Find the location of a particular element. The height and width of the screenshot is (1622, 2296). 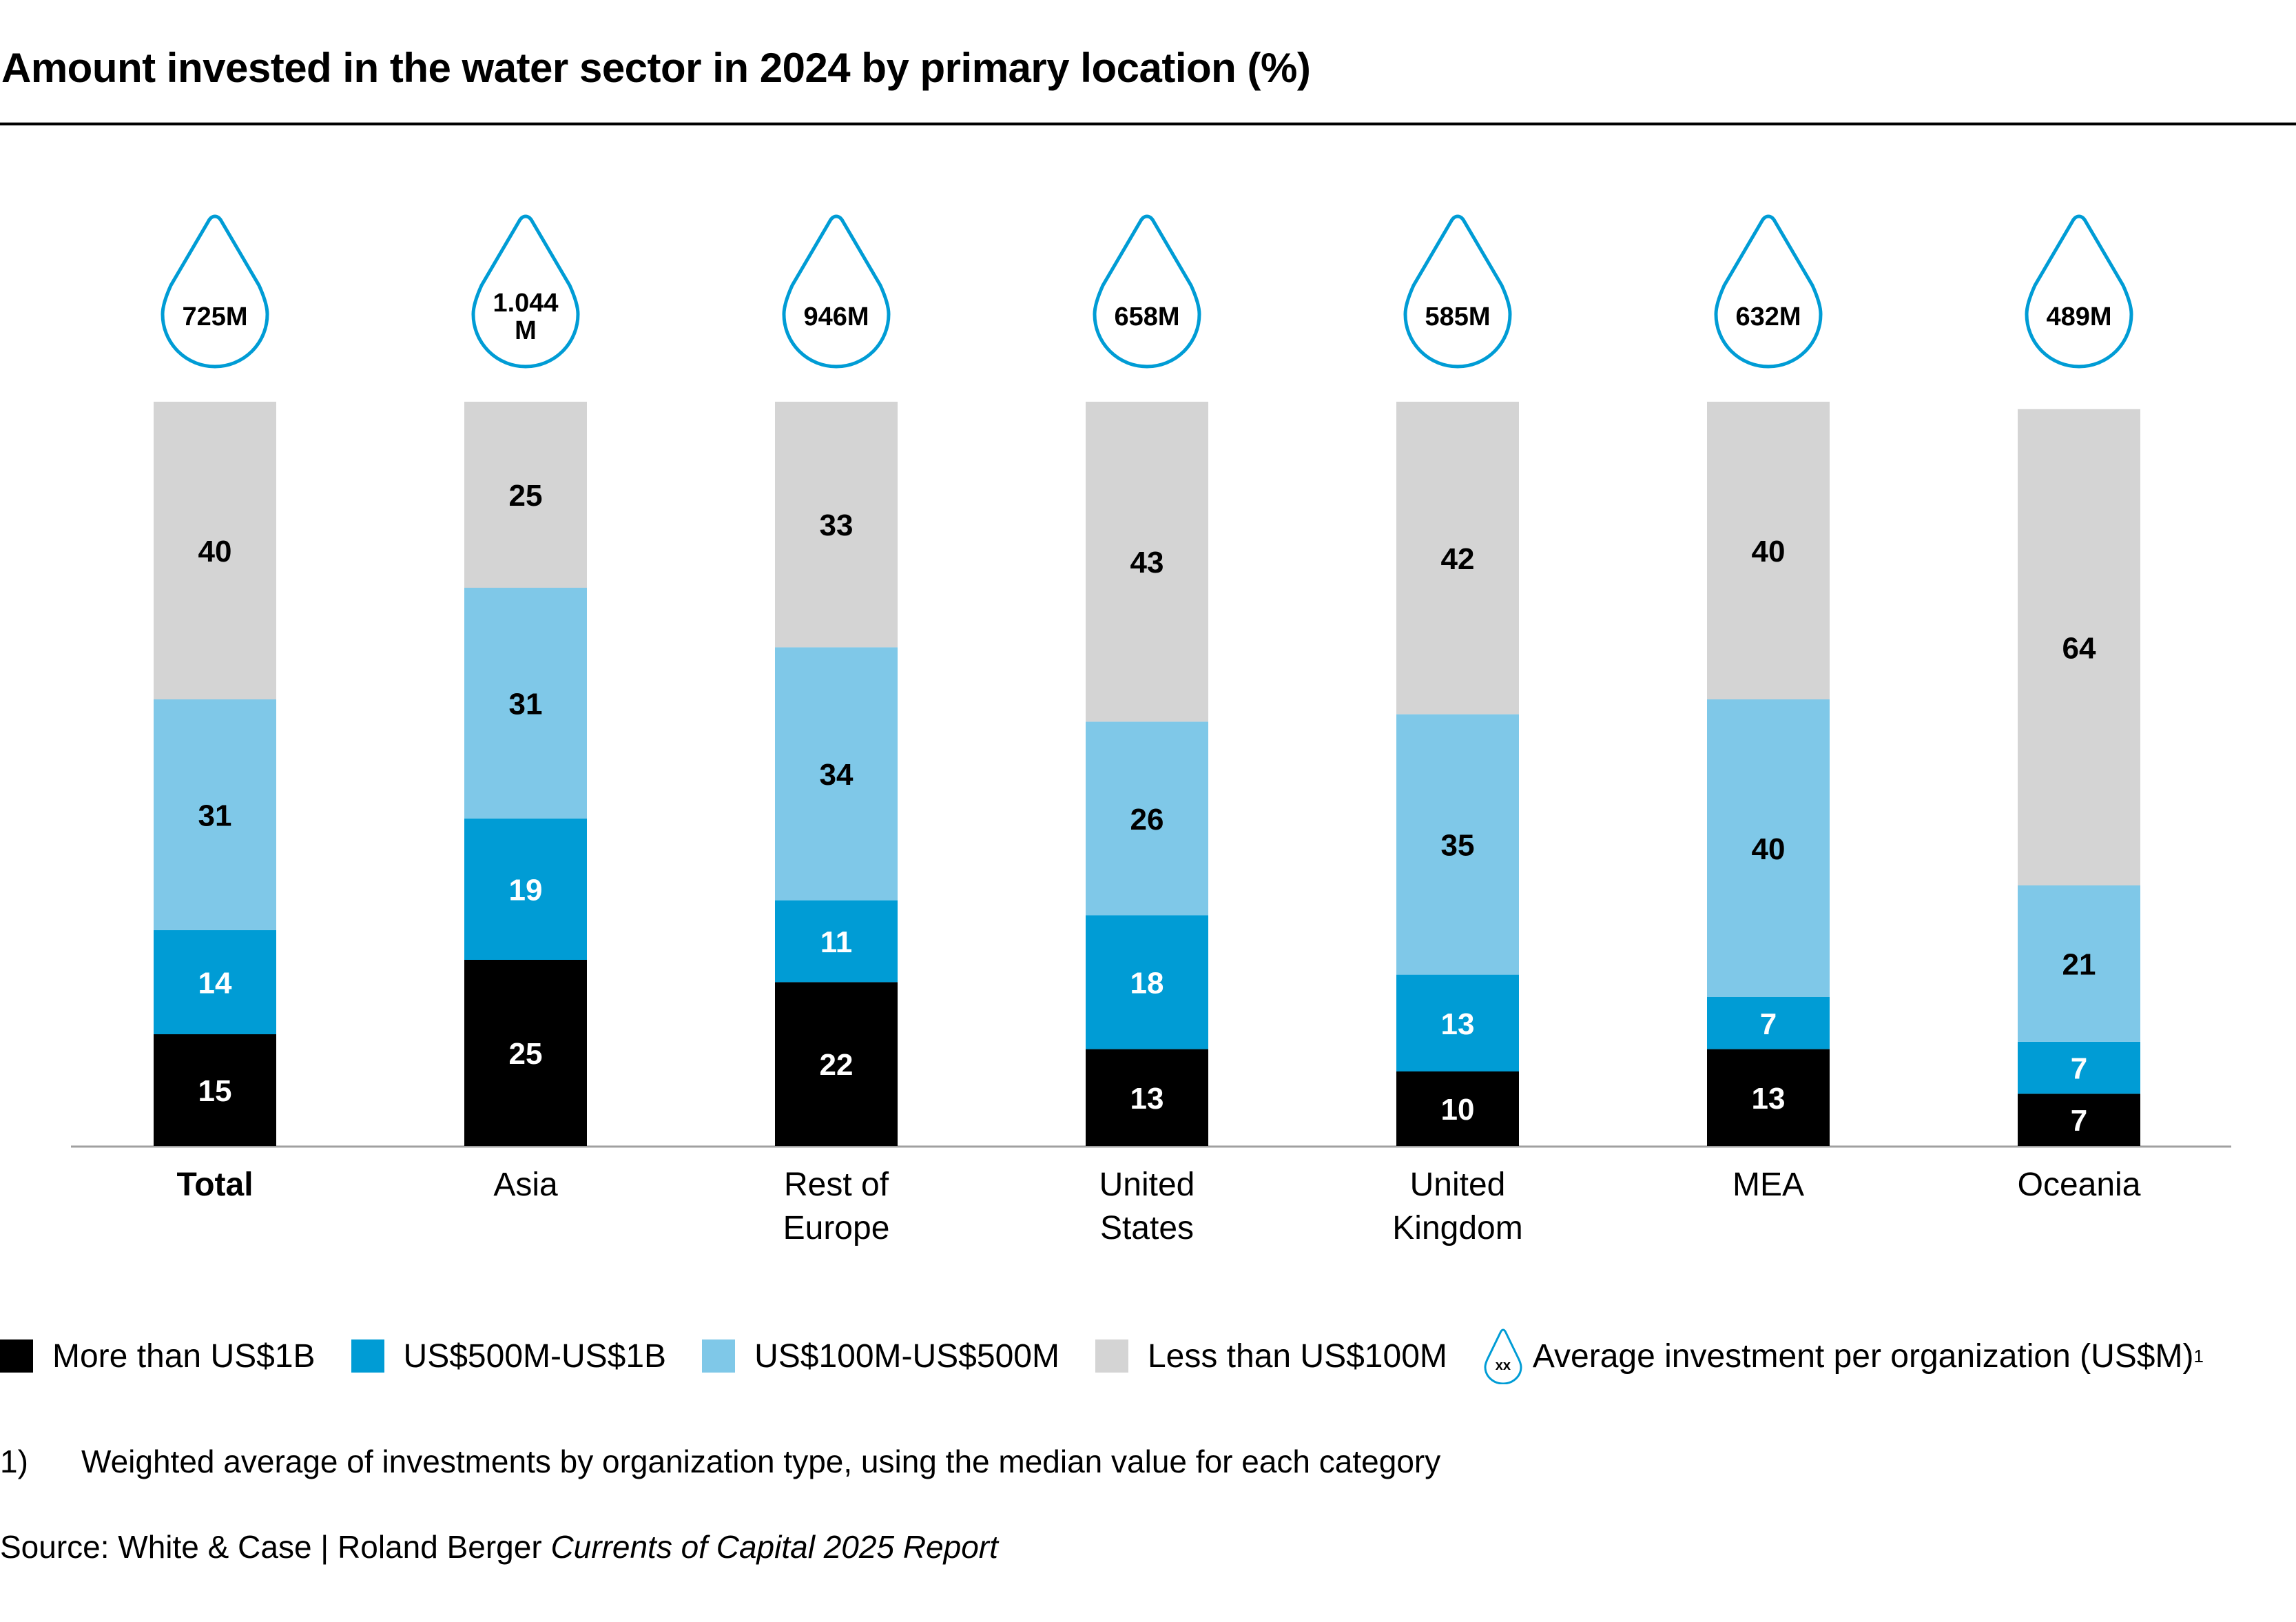

segment-value-label: 64 is located at coordinates (2079, 648).